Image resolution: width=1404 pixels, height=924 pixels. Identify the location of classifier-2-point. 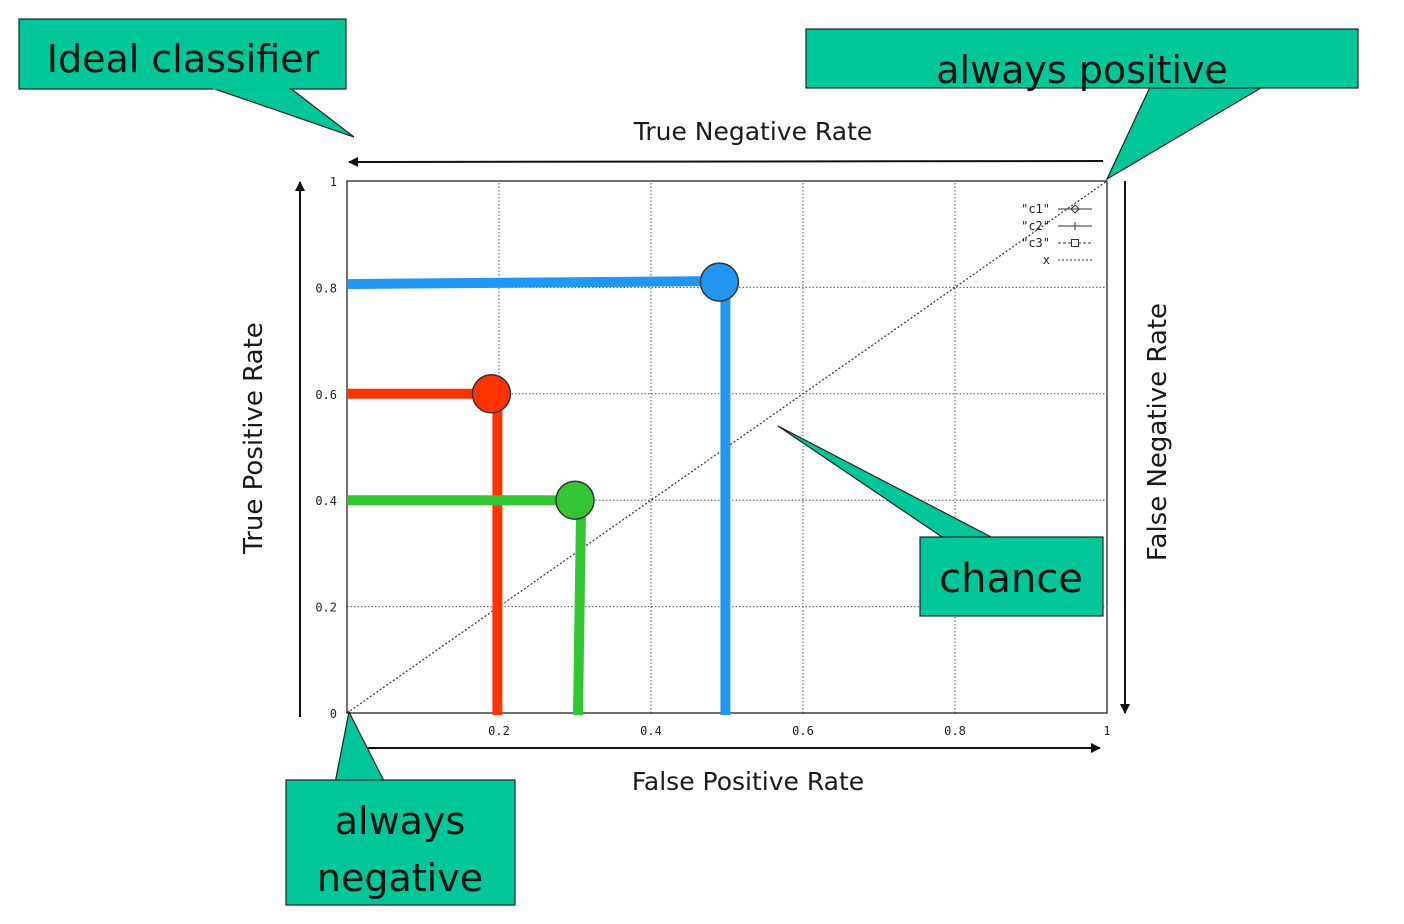
(491, 394).